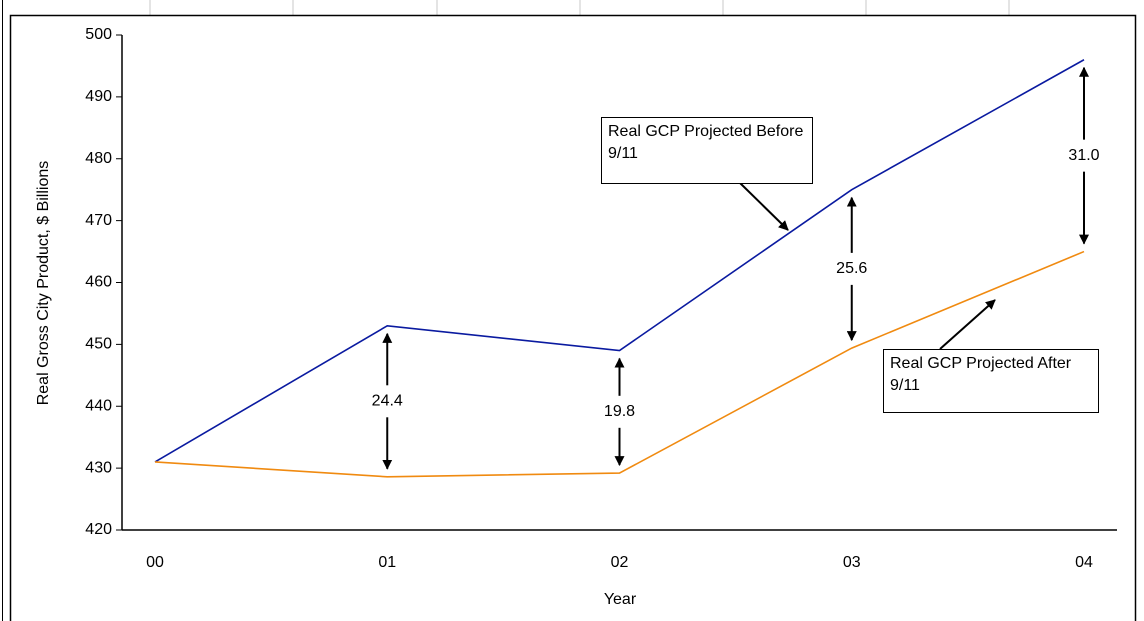 Image resolution: width=1144 pixels, height=621 pixels. I want to click on x-tick-label: 02, so click(620, 562).